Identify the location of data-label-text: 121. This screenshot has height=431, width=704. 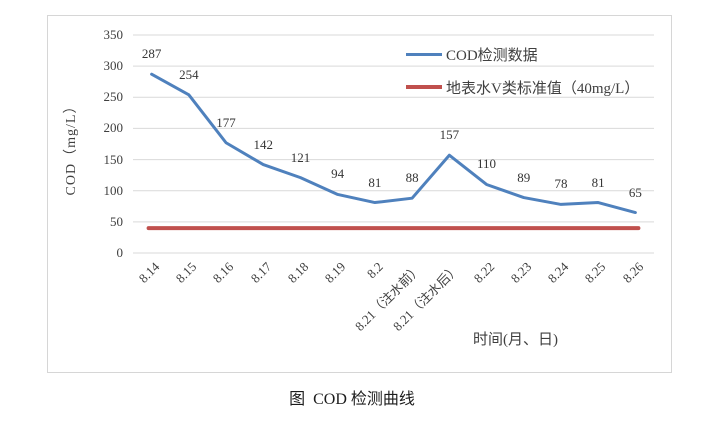
(300, 157).